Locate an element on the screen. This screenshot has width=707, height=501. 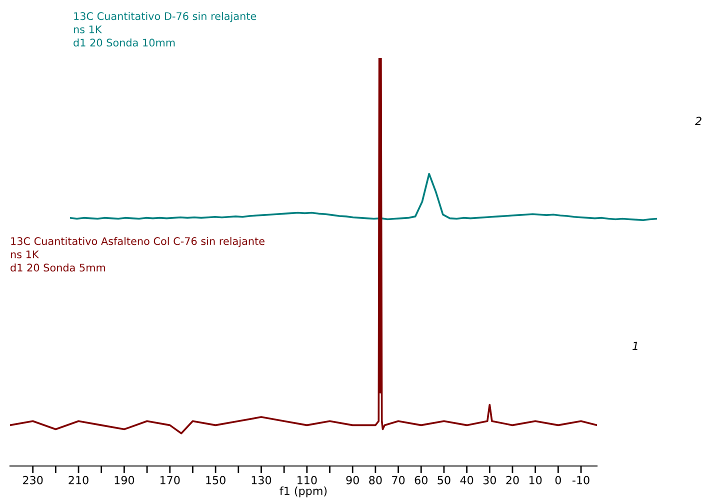
x-axis-title: f1 (ppm) is located at coordinates (303, 492).